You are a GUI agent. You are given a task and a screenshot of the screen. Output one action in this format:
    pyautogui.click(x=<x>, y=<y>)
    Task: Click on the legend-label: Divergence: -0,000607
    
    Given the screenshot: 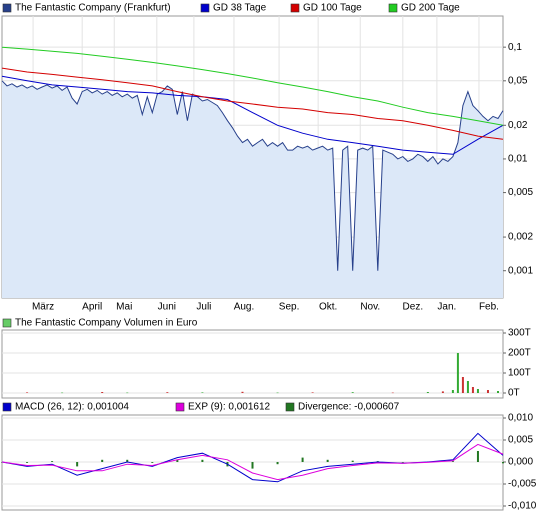 What is the action you would take?
    pyautogui.click(x=349, y=407)
    